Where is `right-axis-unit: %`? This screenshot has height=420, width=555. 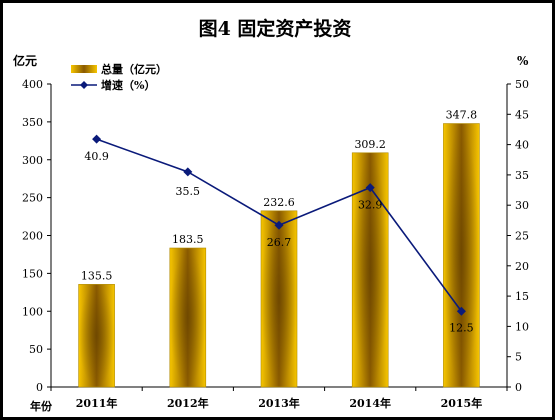
right-axis-unit: % is located at coordinates (523, 61).